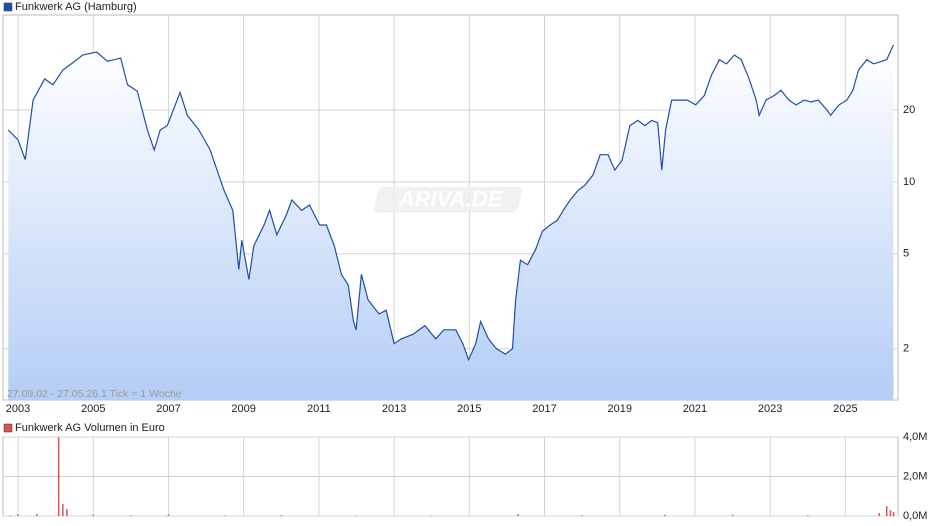 Image resolution: width=940 pixels, height=526 pixels. I want to click on legend-label: Funkwerk AG Volumen in Euro, so click(90, 428).